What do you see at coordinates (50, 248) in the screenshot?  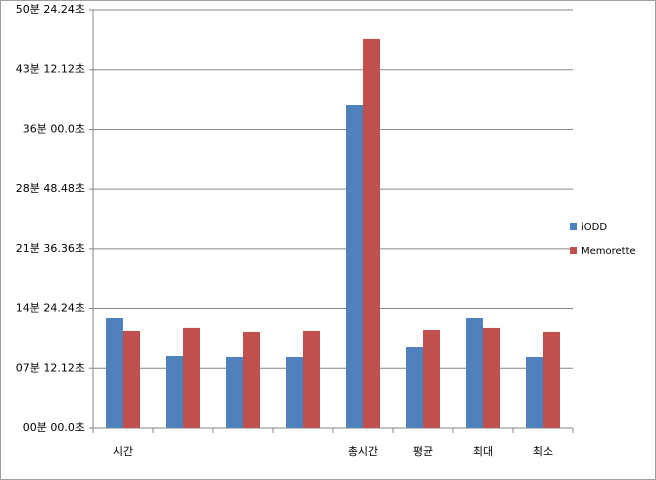 I see `y-tick-label: 21분 36.36초` at bounding box center [50, 248].